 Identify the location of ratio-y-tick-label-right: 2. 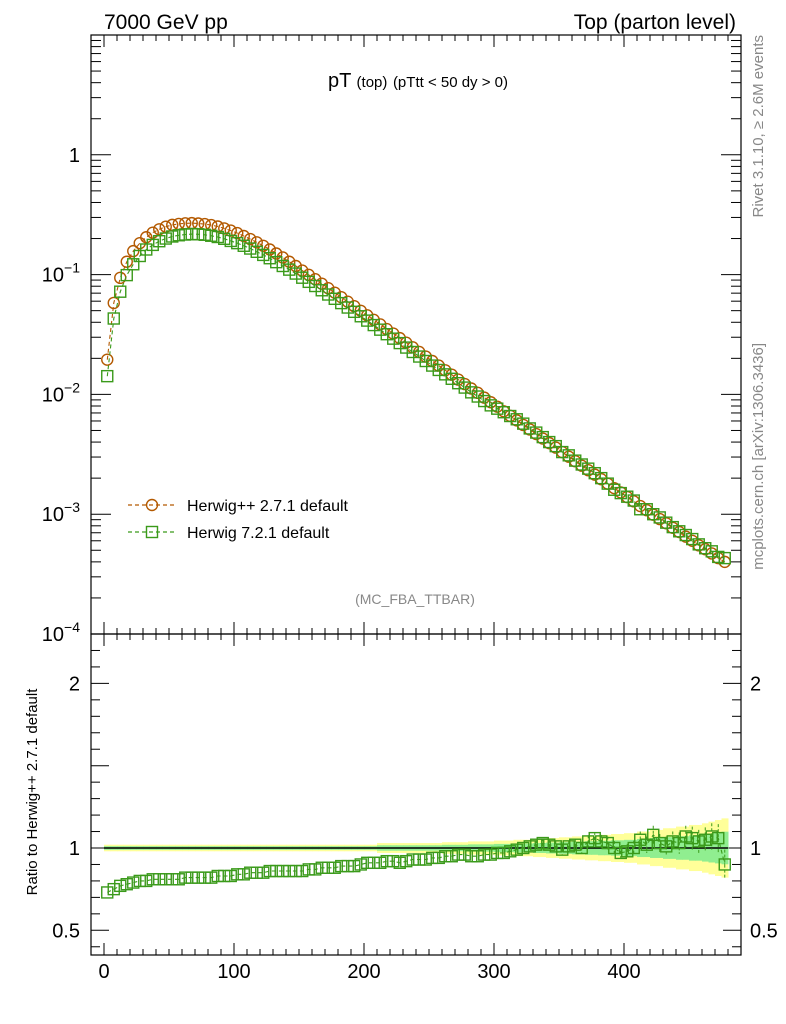
(755, 684).